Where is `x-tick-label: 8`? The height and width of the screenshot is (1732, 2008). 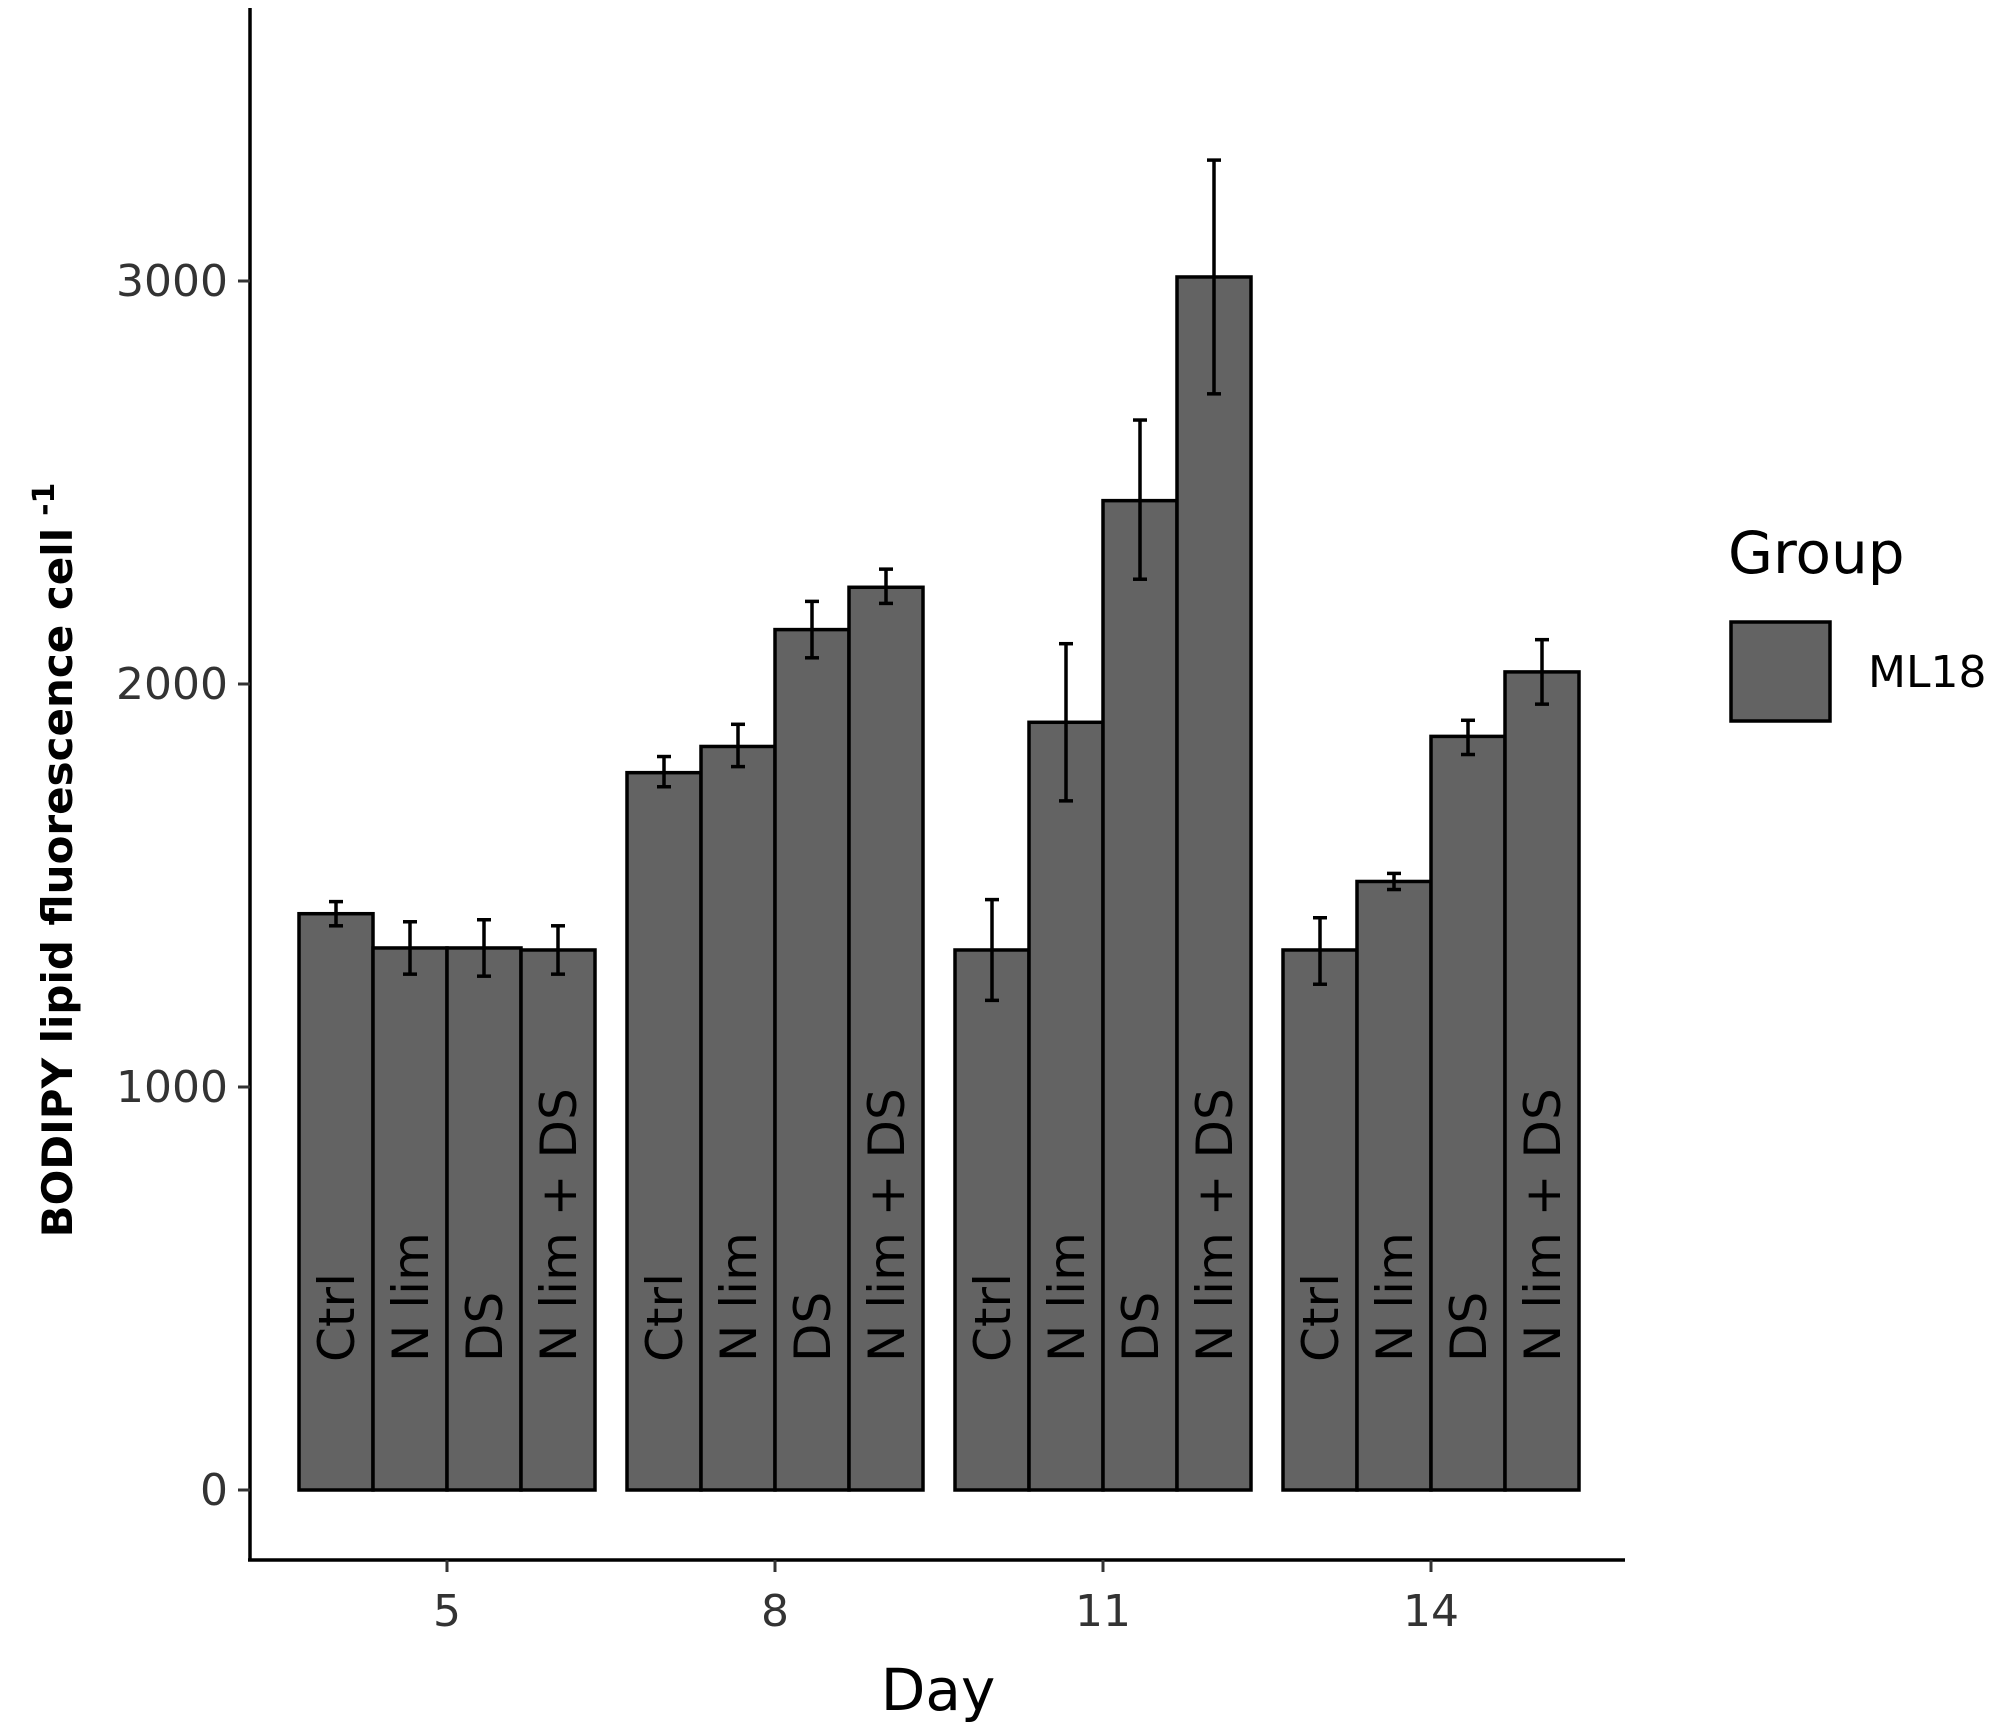 x-tick-label: 8 is located at coordinates (775, 1611).